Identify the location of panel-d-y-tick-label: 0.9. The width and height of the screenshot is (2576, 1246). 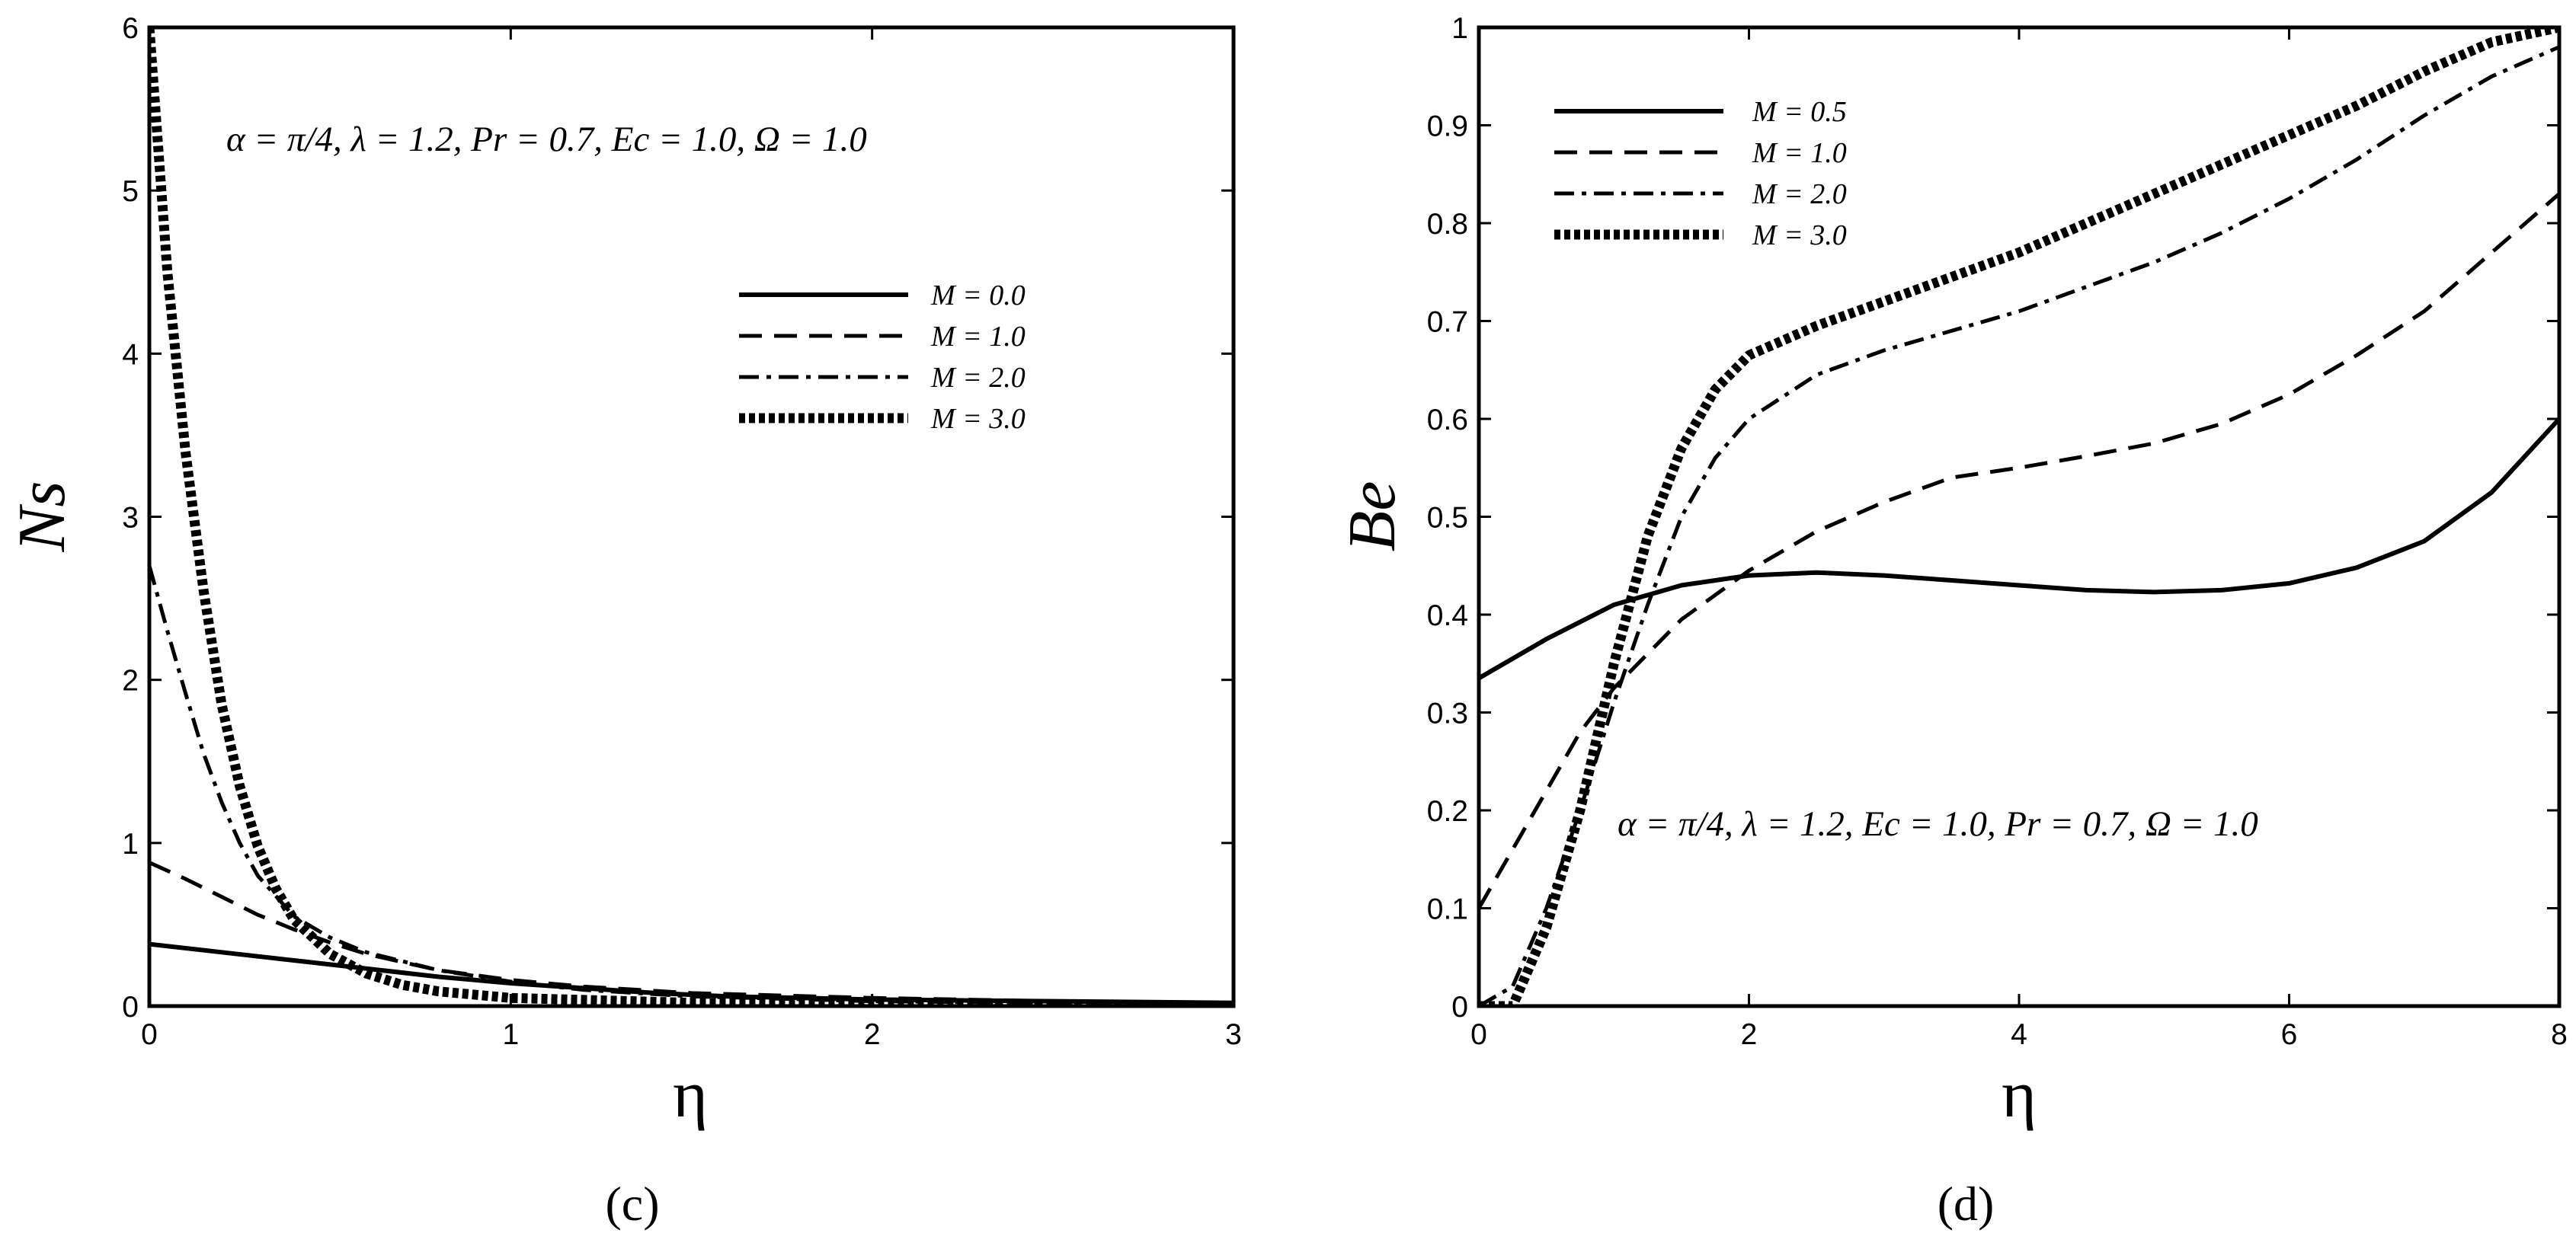
(1447, 127).